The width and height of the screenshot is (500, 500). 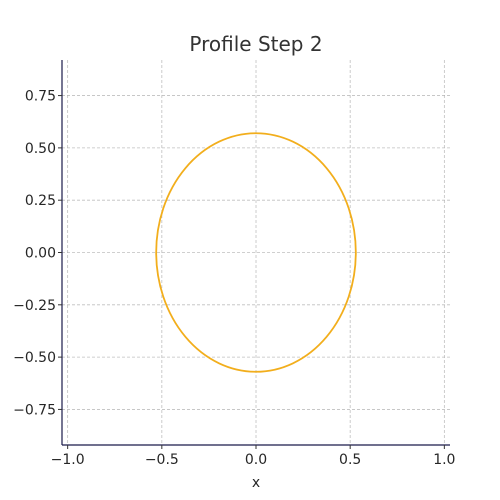 I want to click on y-tick-label-5: 0.50, so click(x=40, y=149).